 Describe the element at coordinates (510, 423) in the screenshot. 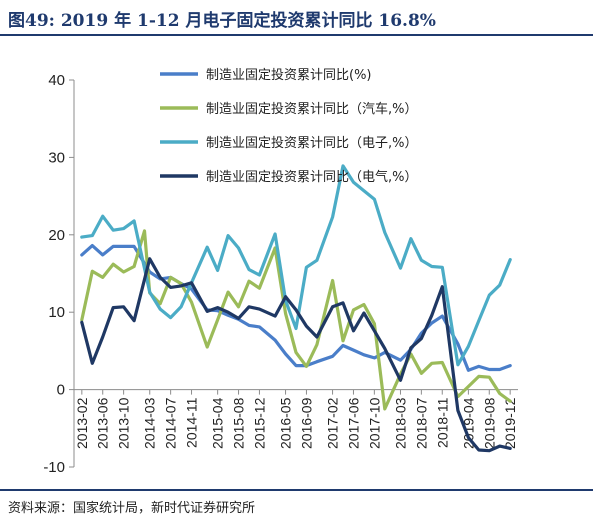

I see `x-tick-label: 2019-12` at that location.